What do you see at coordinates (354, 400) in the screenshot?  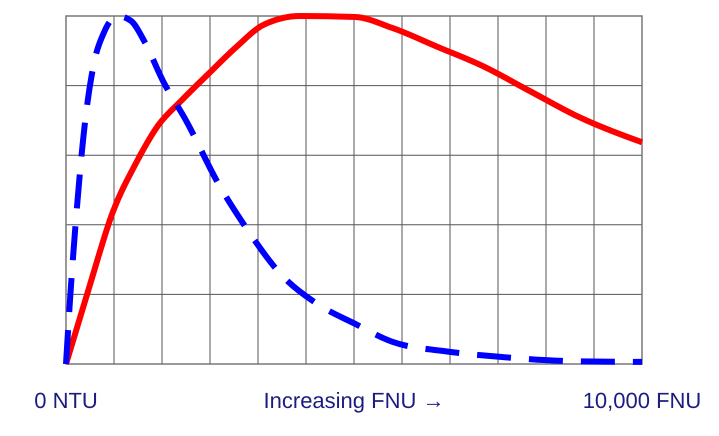 I see `x-axis-title: Increasing FNU →` at bounding box center [354, 400].